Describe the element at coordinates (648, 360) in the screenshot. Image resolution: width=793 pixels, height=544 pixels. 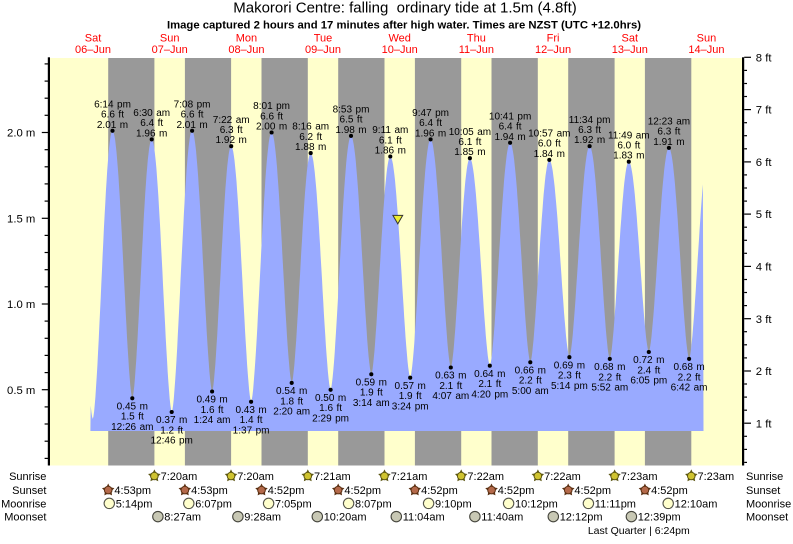
I see `svg-text: 0.72 m` at that location.